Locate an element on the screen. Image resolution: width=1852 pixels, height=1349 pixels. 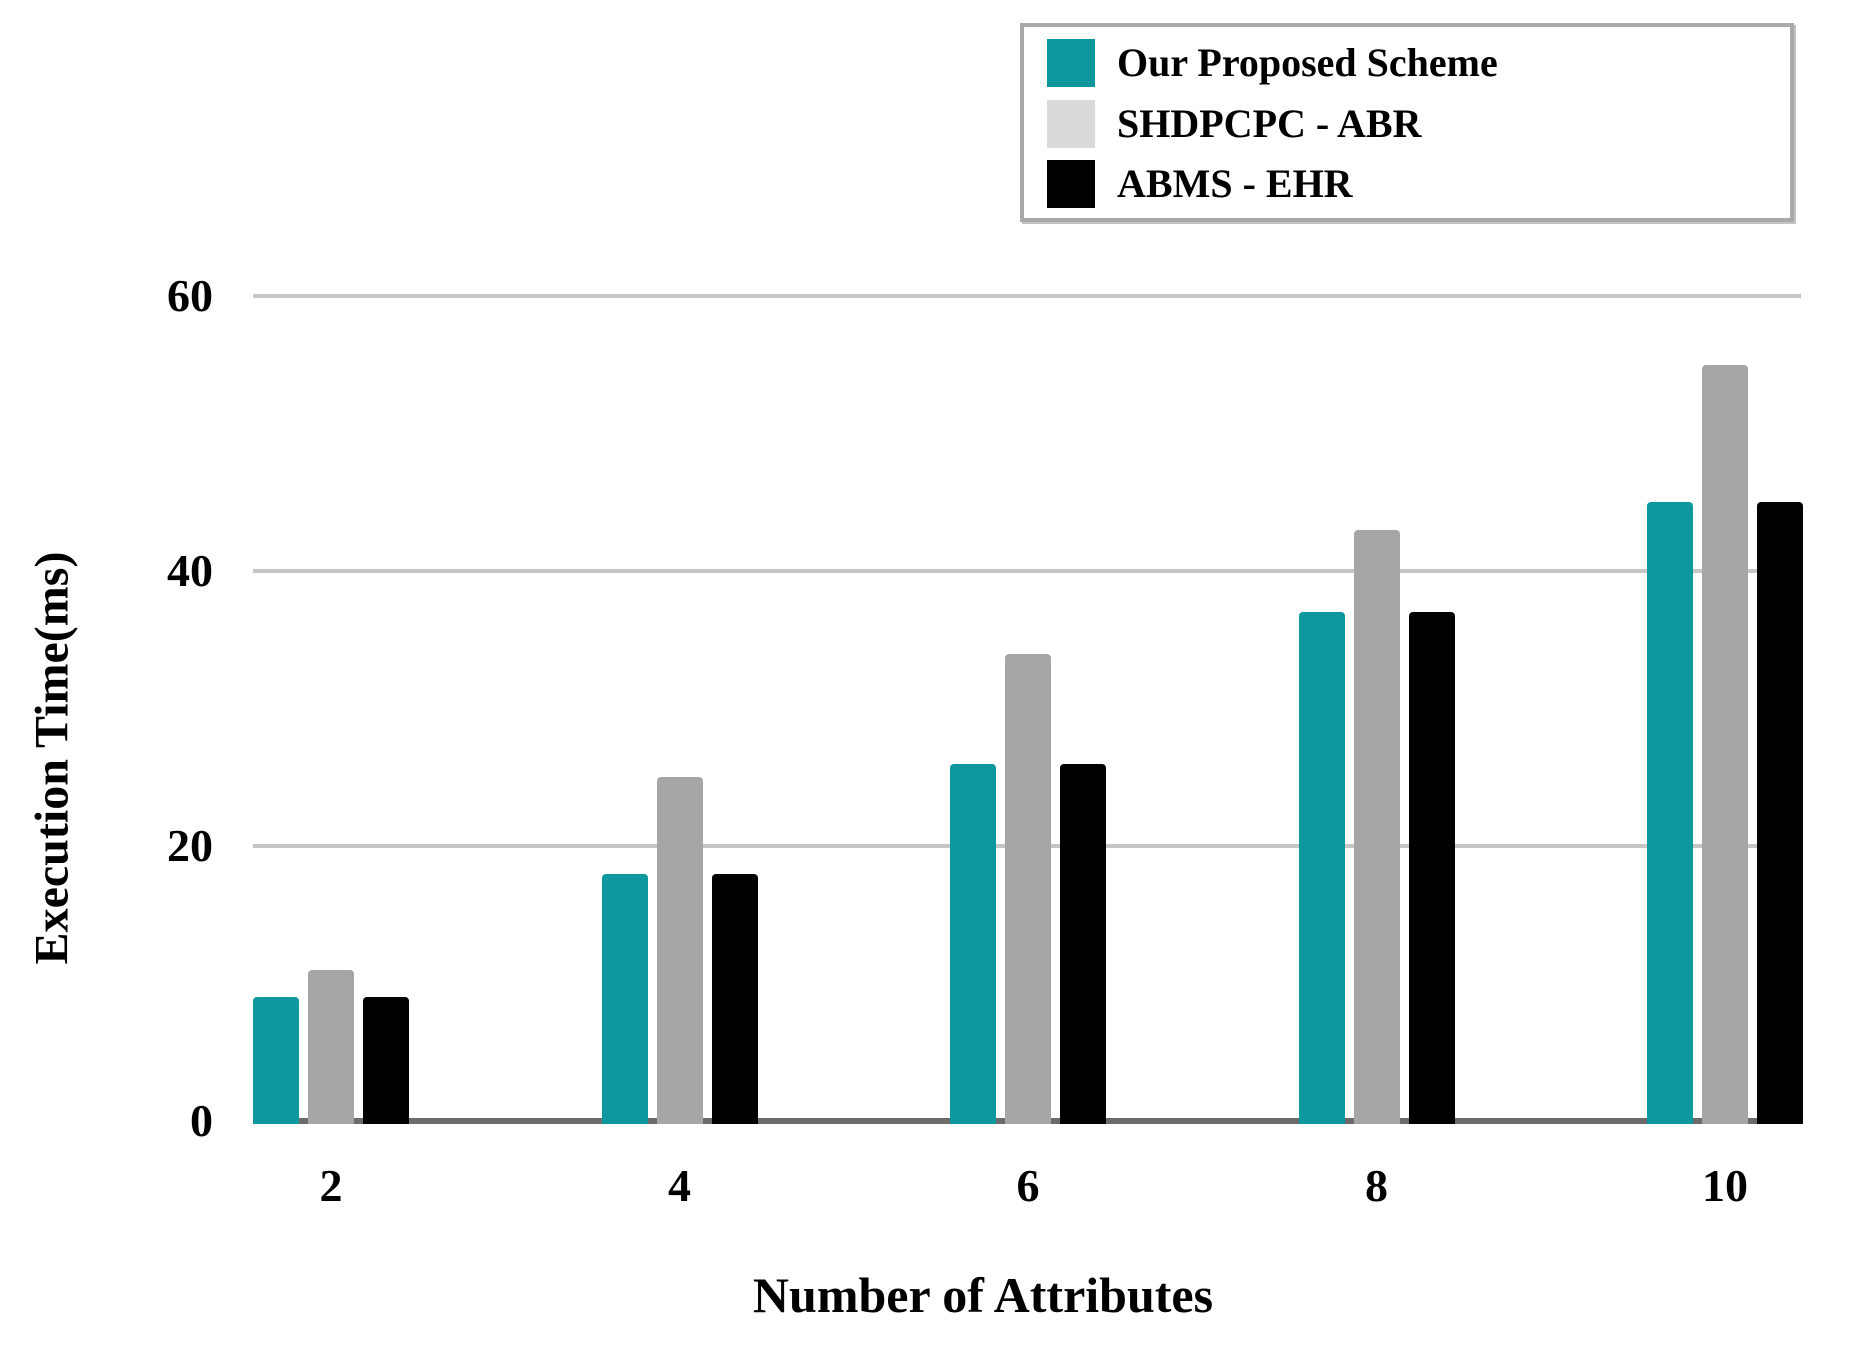
x-tick-label-2: 2 is located at coordinates (331, 1185).